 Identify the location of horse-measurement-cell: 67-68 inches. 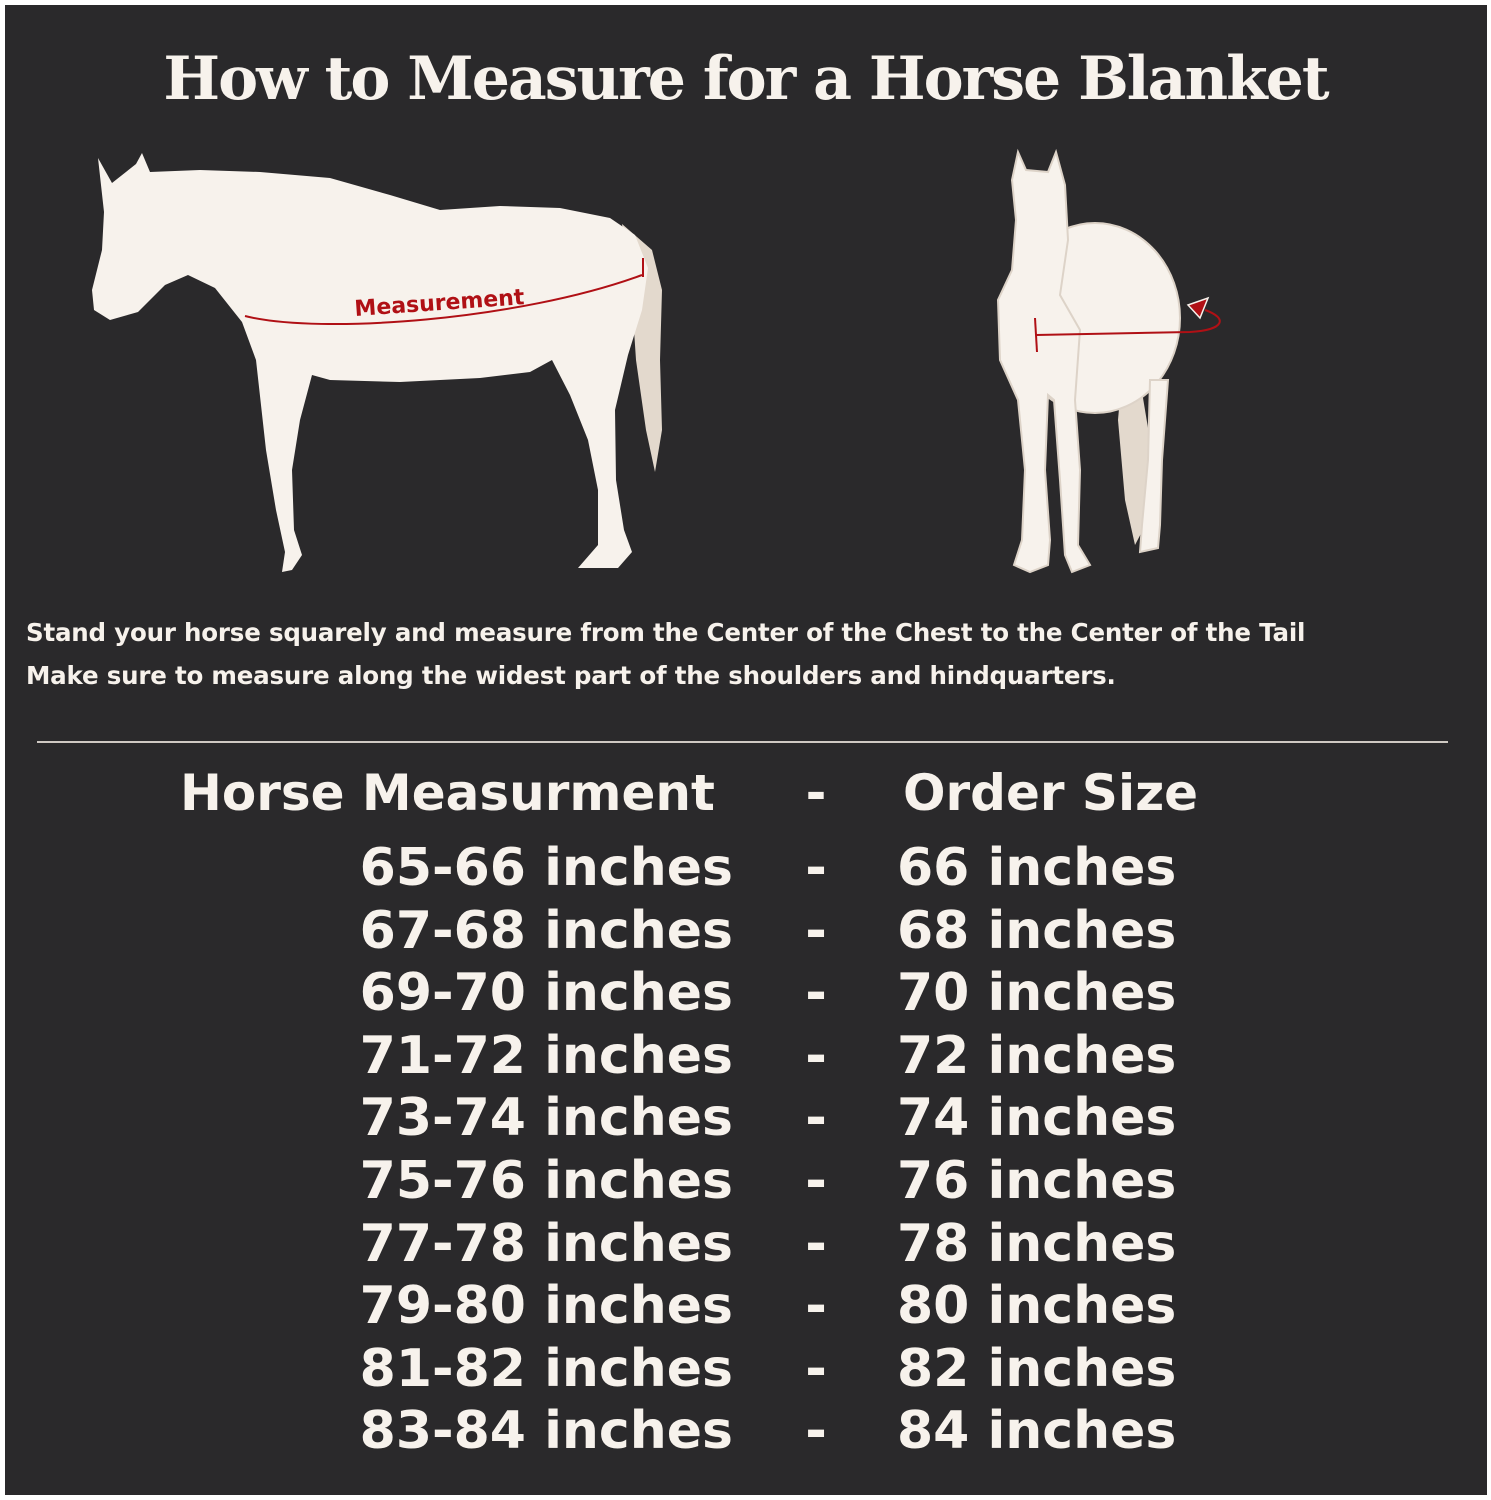
(546, 930).